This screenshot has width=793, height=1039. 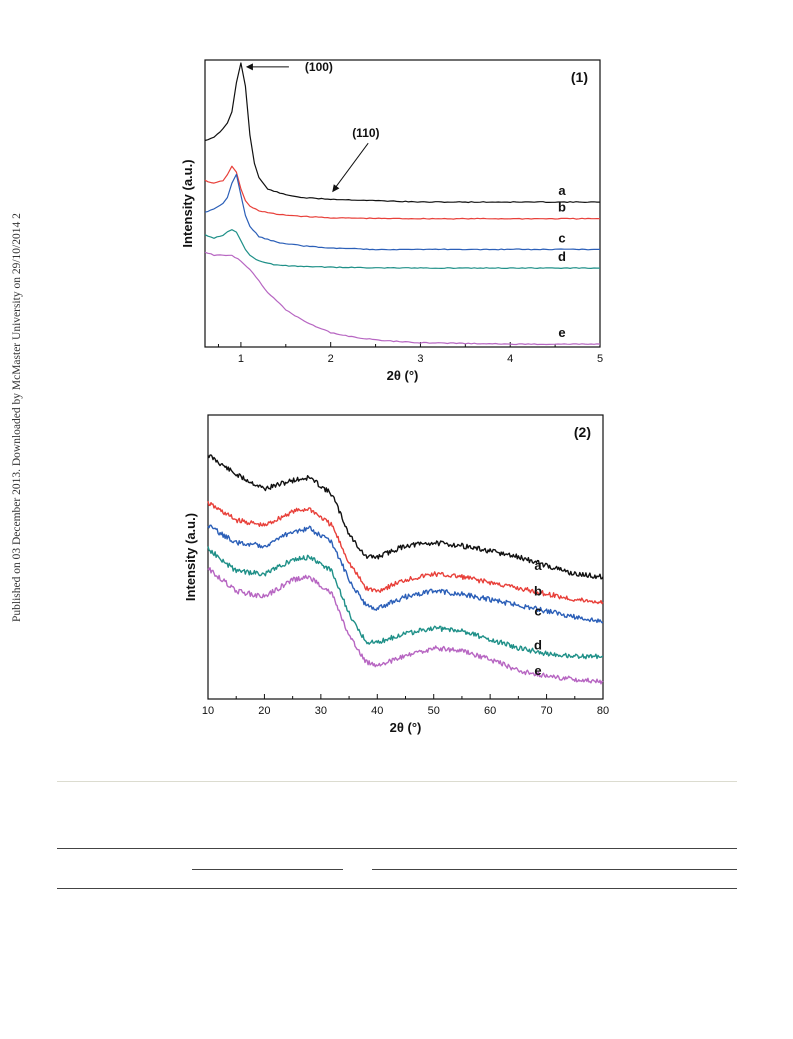 What do you see at coordinates (241, 359) in the screenshot?
I see `x-tick-label-1: 1` at bounding box center [241, 359].